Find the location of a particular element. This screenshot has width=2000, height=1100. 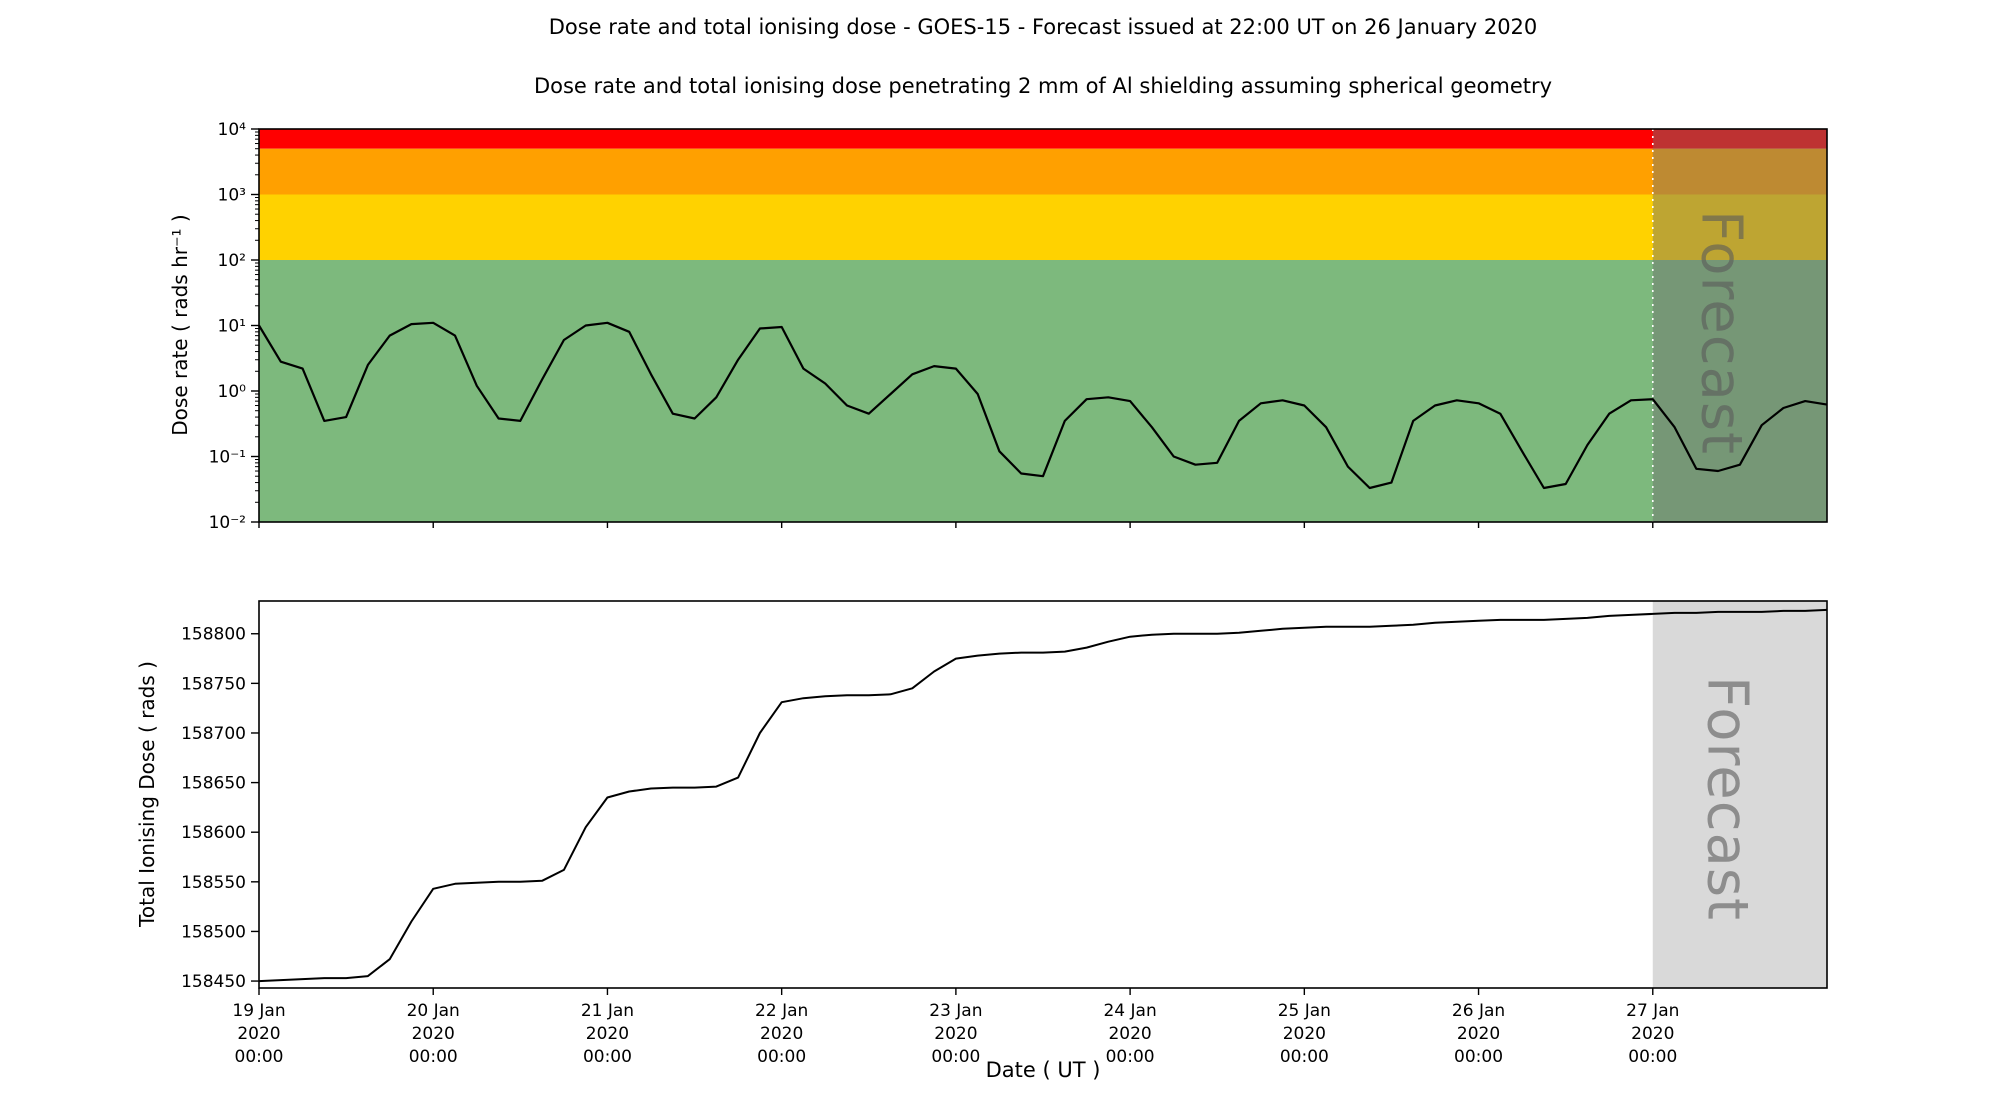

y-tick-label: 10⁰ is located at coordinates (232, 392).